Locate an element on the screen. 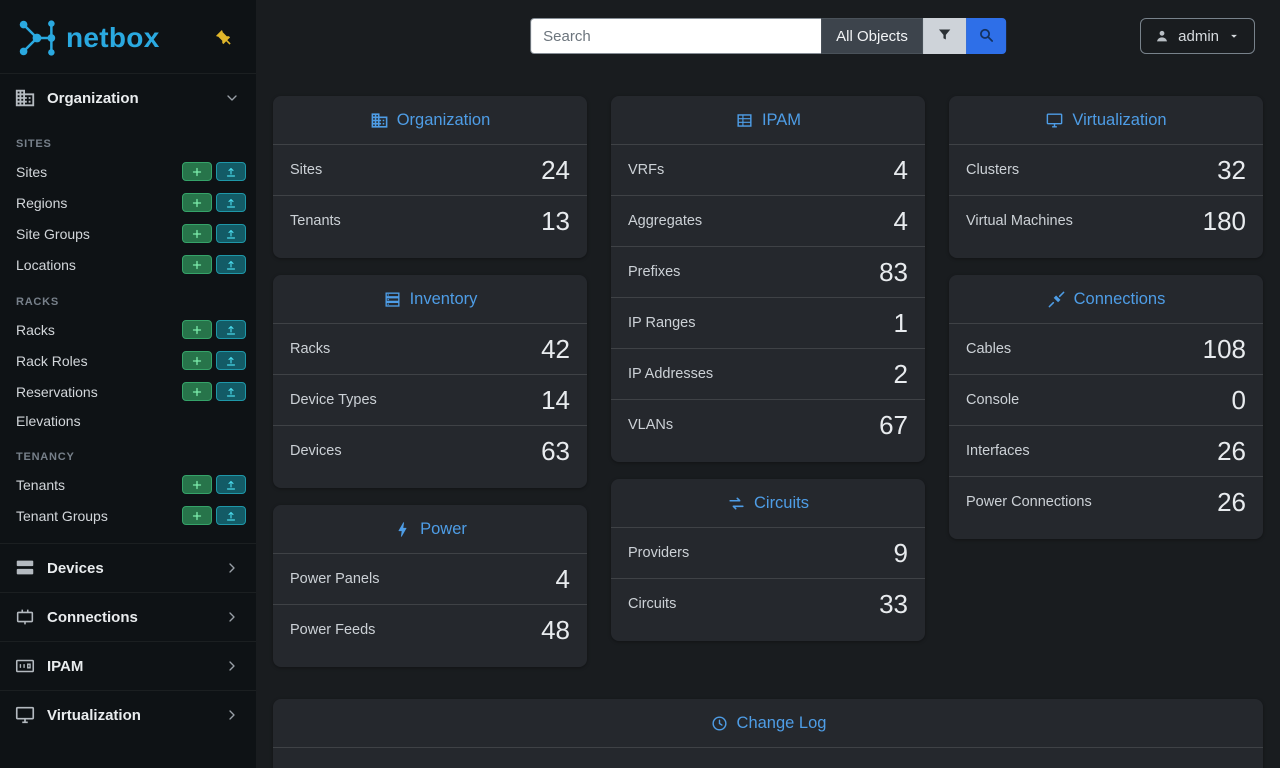 The height and width of the screenshot is (768, 1280). stat-row-clusters: Clusters 32 is located at coordinates (1106, 170).